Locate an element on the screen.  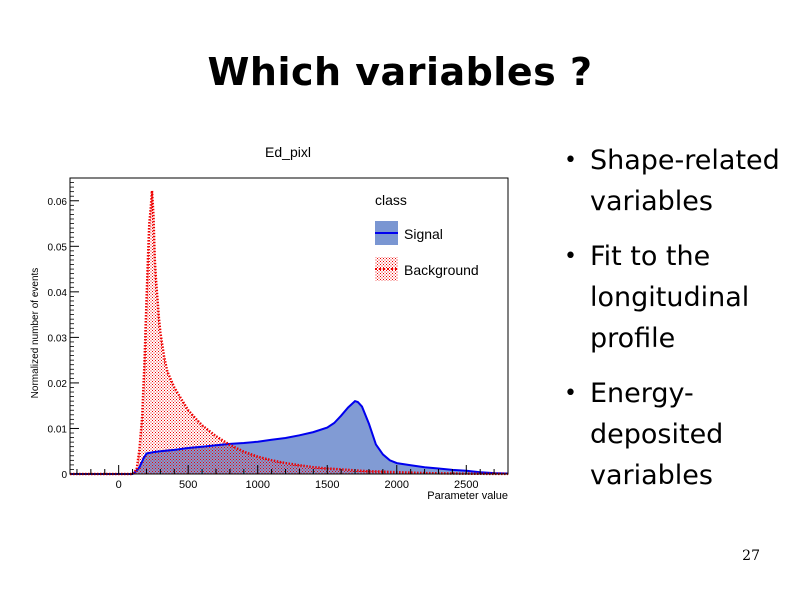
x-tick-label: 500 is located at coordinates (188, 485).